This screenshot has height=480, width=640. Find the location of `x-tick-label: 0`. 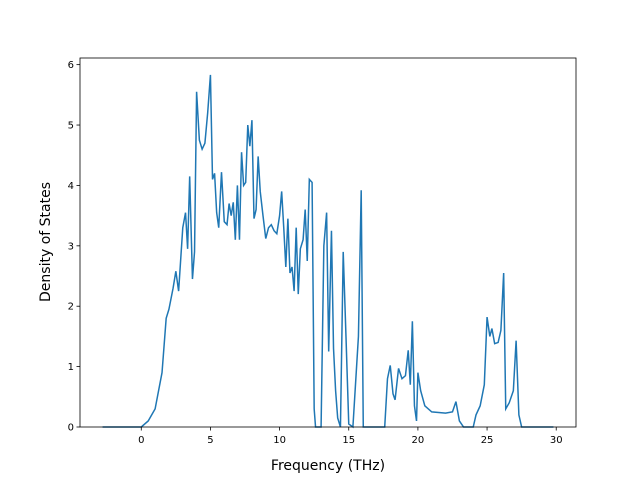

x-tick-label: 0 is located at coordinates (141, 440).